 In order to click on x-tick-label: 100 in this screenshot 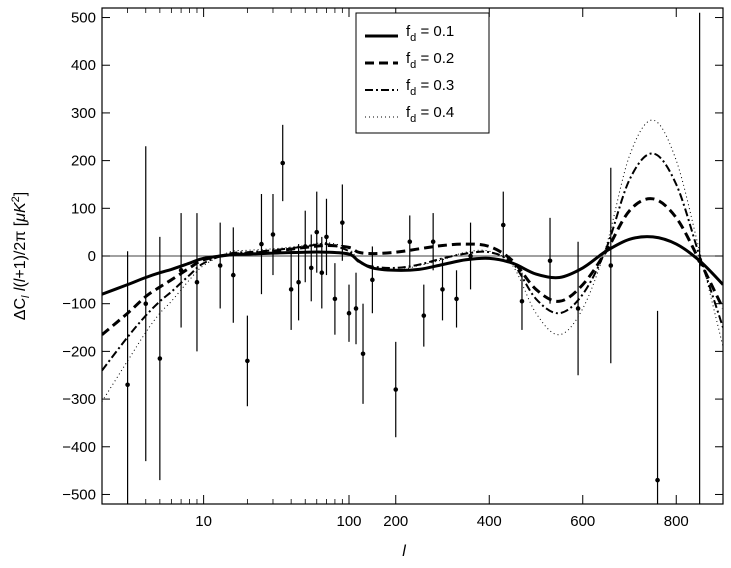, I will do `click(348, 521)`.